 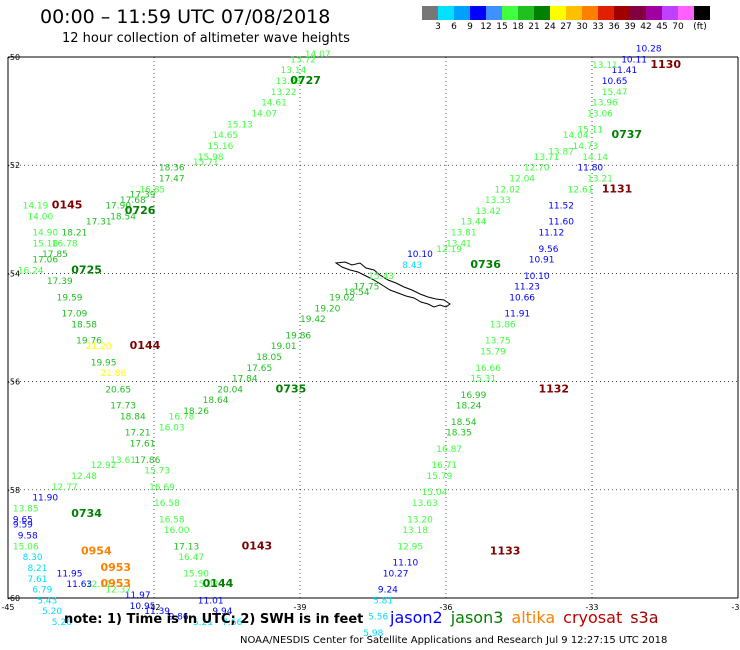 What do you see at coordinates (590, 169) in the screenshot?
I see `wave-height-label: 11.80` at bounding box center [590, 169].